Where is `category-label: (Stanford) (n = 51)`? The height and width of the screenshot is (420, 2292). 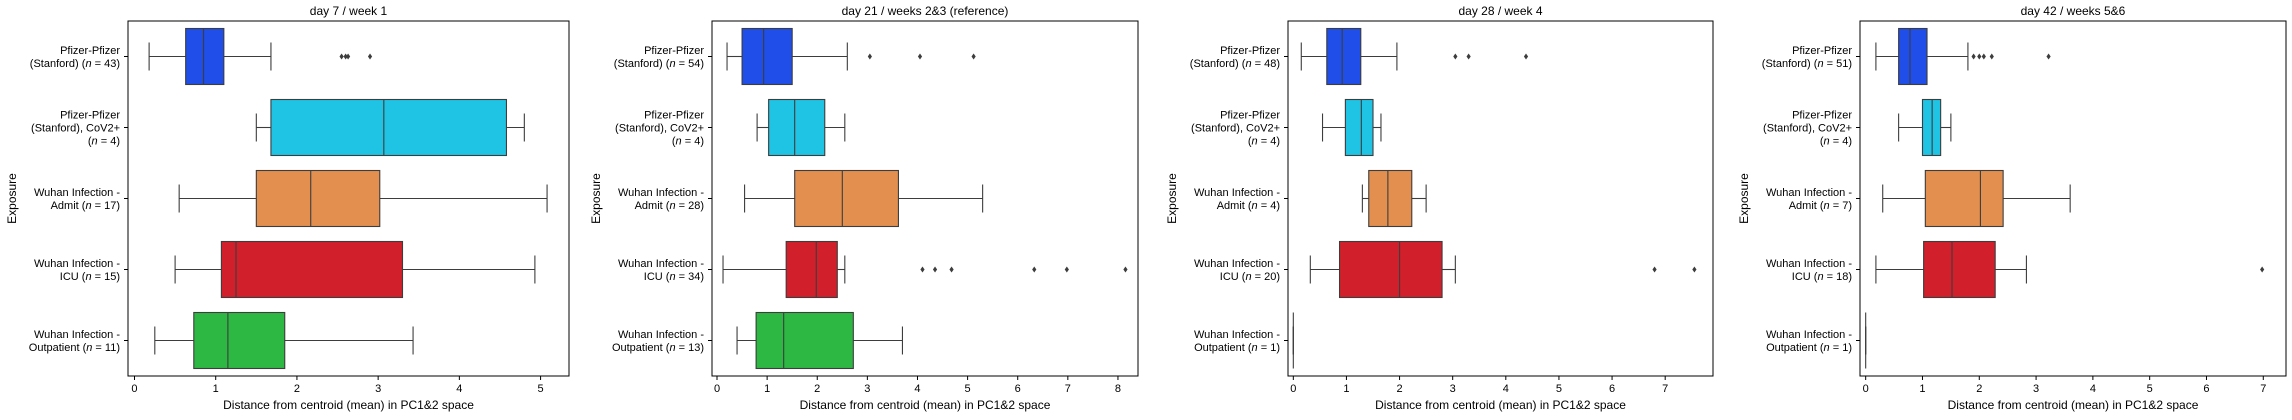
category-label: (Stanford) (n = 51) is located at coordinates (1807, 64).